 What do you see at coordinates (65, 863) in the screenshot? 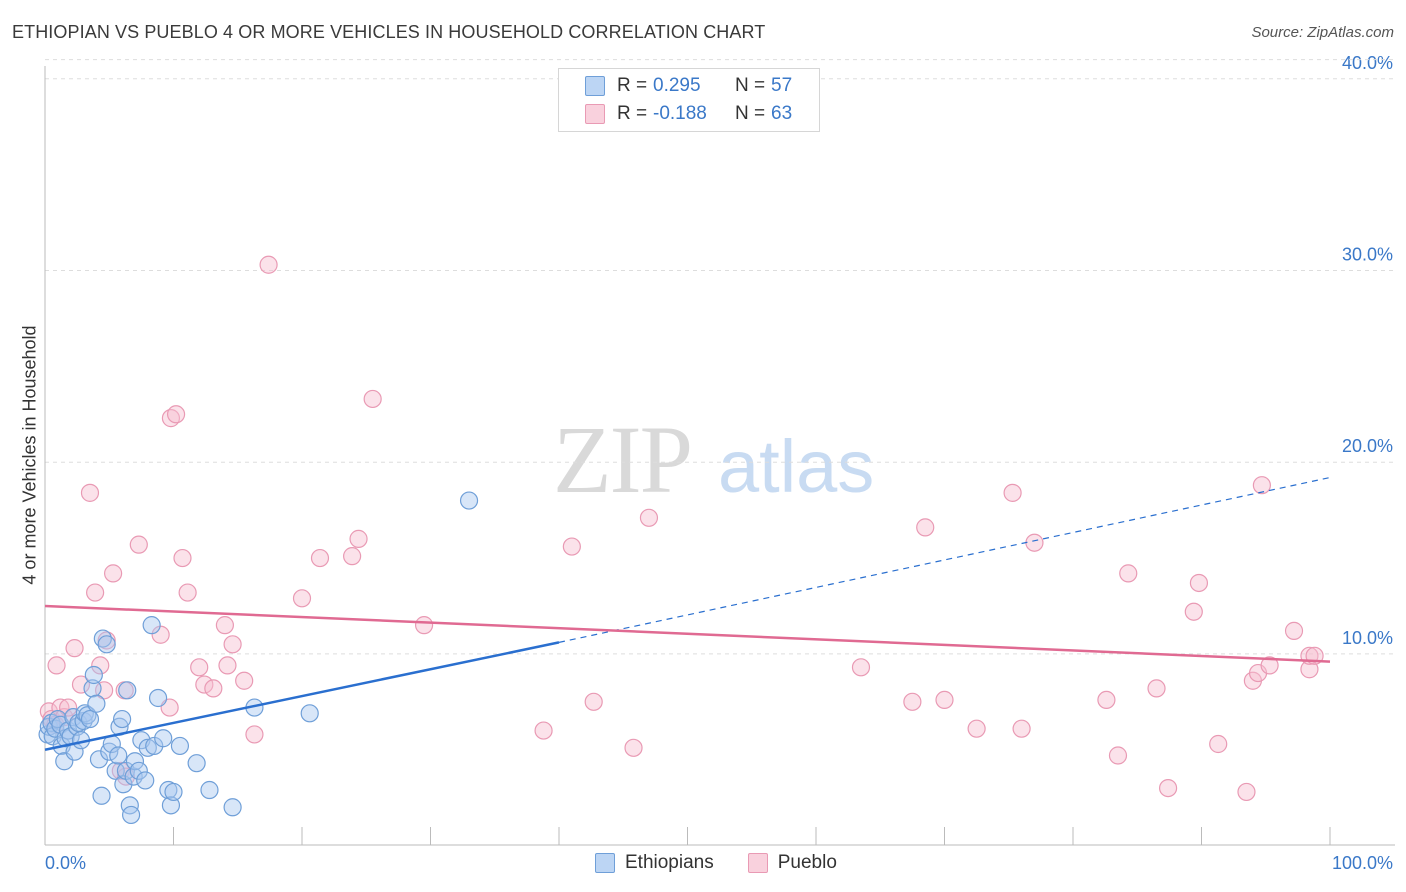
I see `x-tick-label: 0.0%` at bounding box center [65, 863].